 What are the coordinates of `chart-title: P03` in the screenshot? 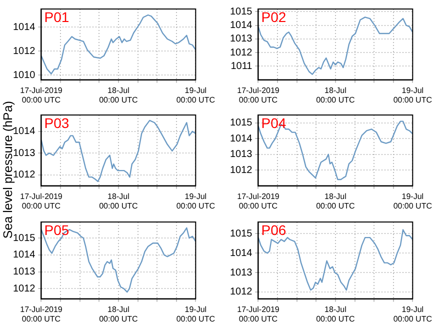 It's located at (57, 122).